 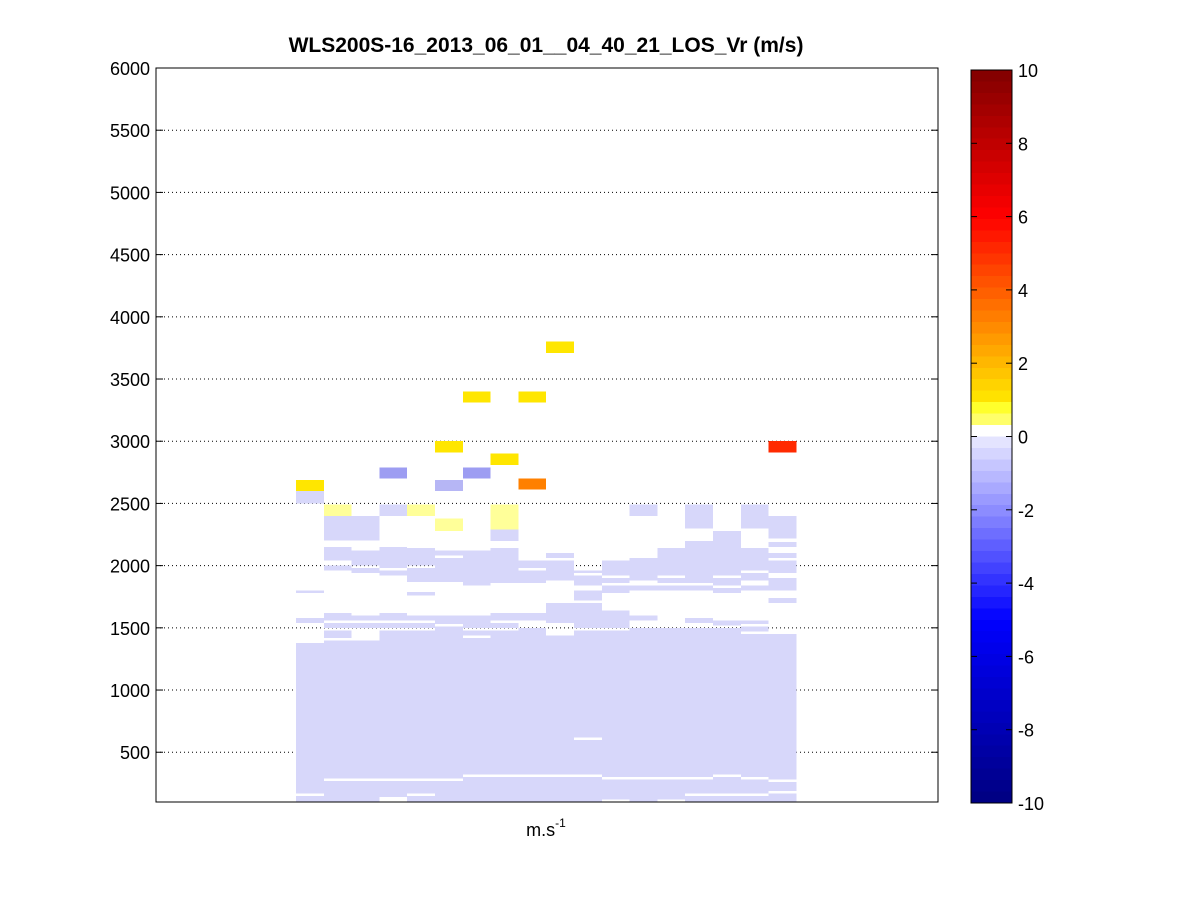 What do you see at coordinates (1026, 511) in the screenshot?
I see `colorbar-tick-label: -2` at bounding box center [1026, 511].